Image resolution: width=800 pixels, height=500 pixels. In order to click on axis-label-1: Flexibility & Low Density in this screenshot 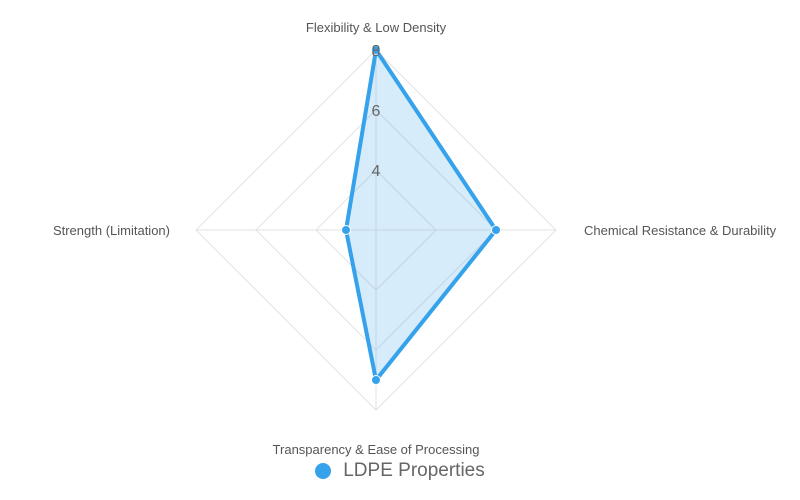, I will do `click(376, 27)`.